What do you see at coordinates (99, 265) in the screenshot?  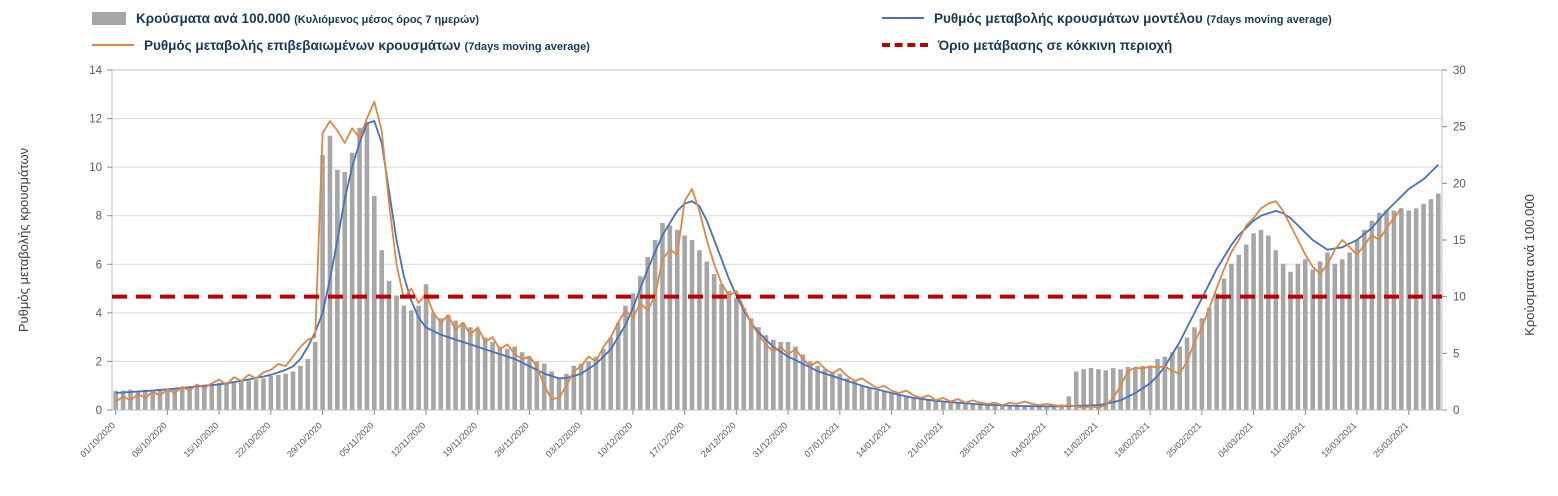 I see `left-tick-label: 6` at bounding box center [99, 265].